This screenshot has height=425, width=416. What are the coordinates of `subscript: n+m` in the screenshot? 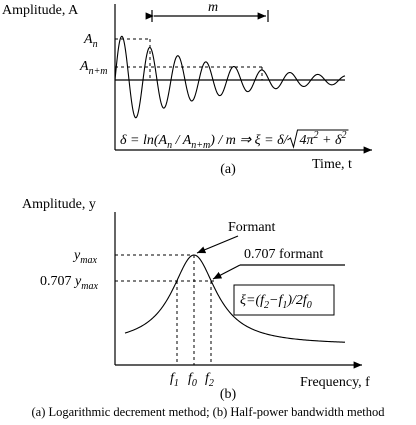 It's located at (98, 71).